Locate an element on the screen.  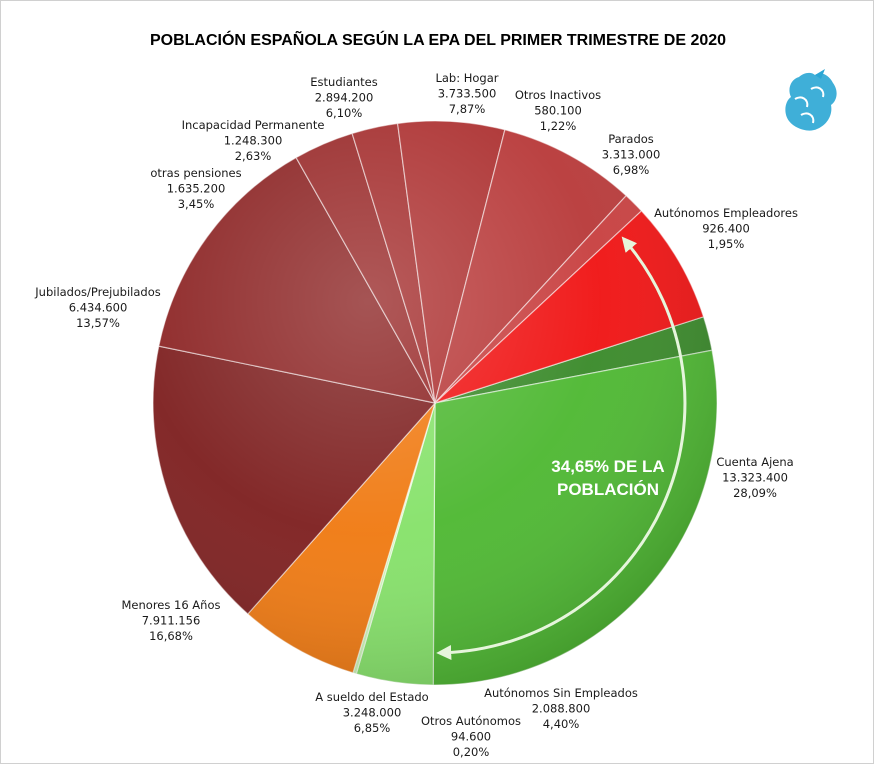
slice-label-name: Estudiantes is located at coordinates (343, 82).